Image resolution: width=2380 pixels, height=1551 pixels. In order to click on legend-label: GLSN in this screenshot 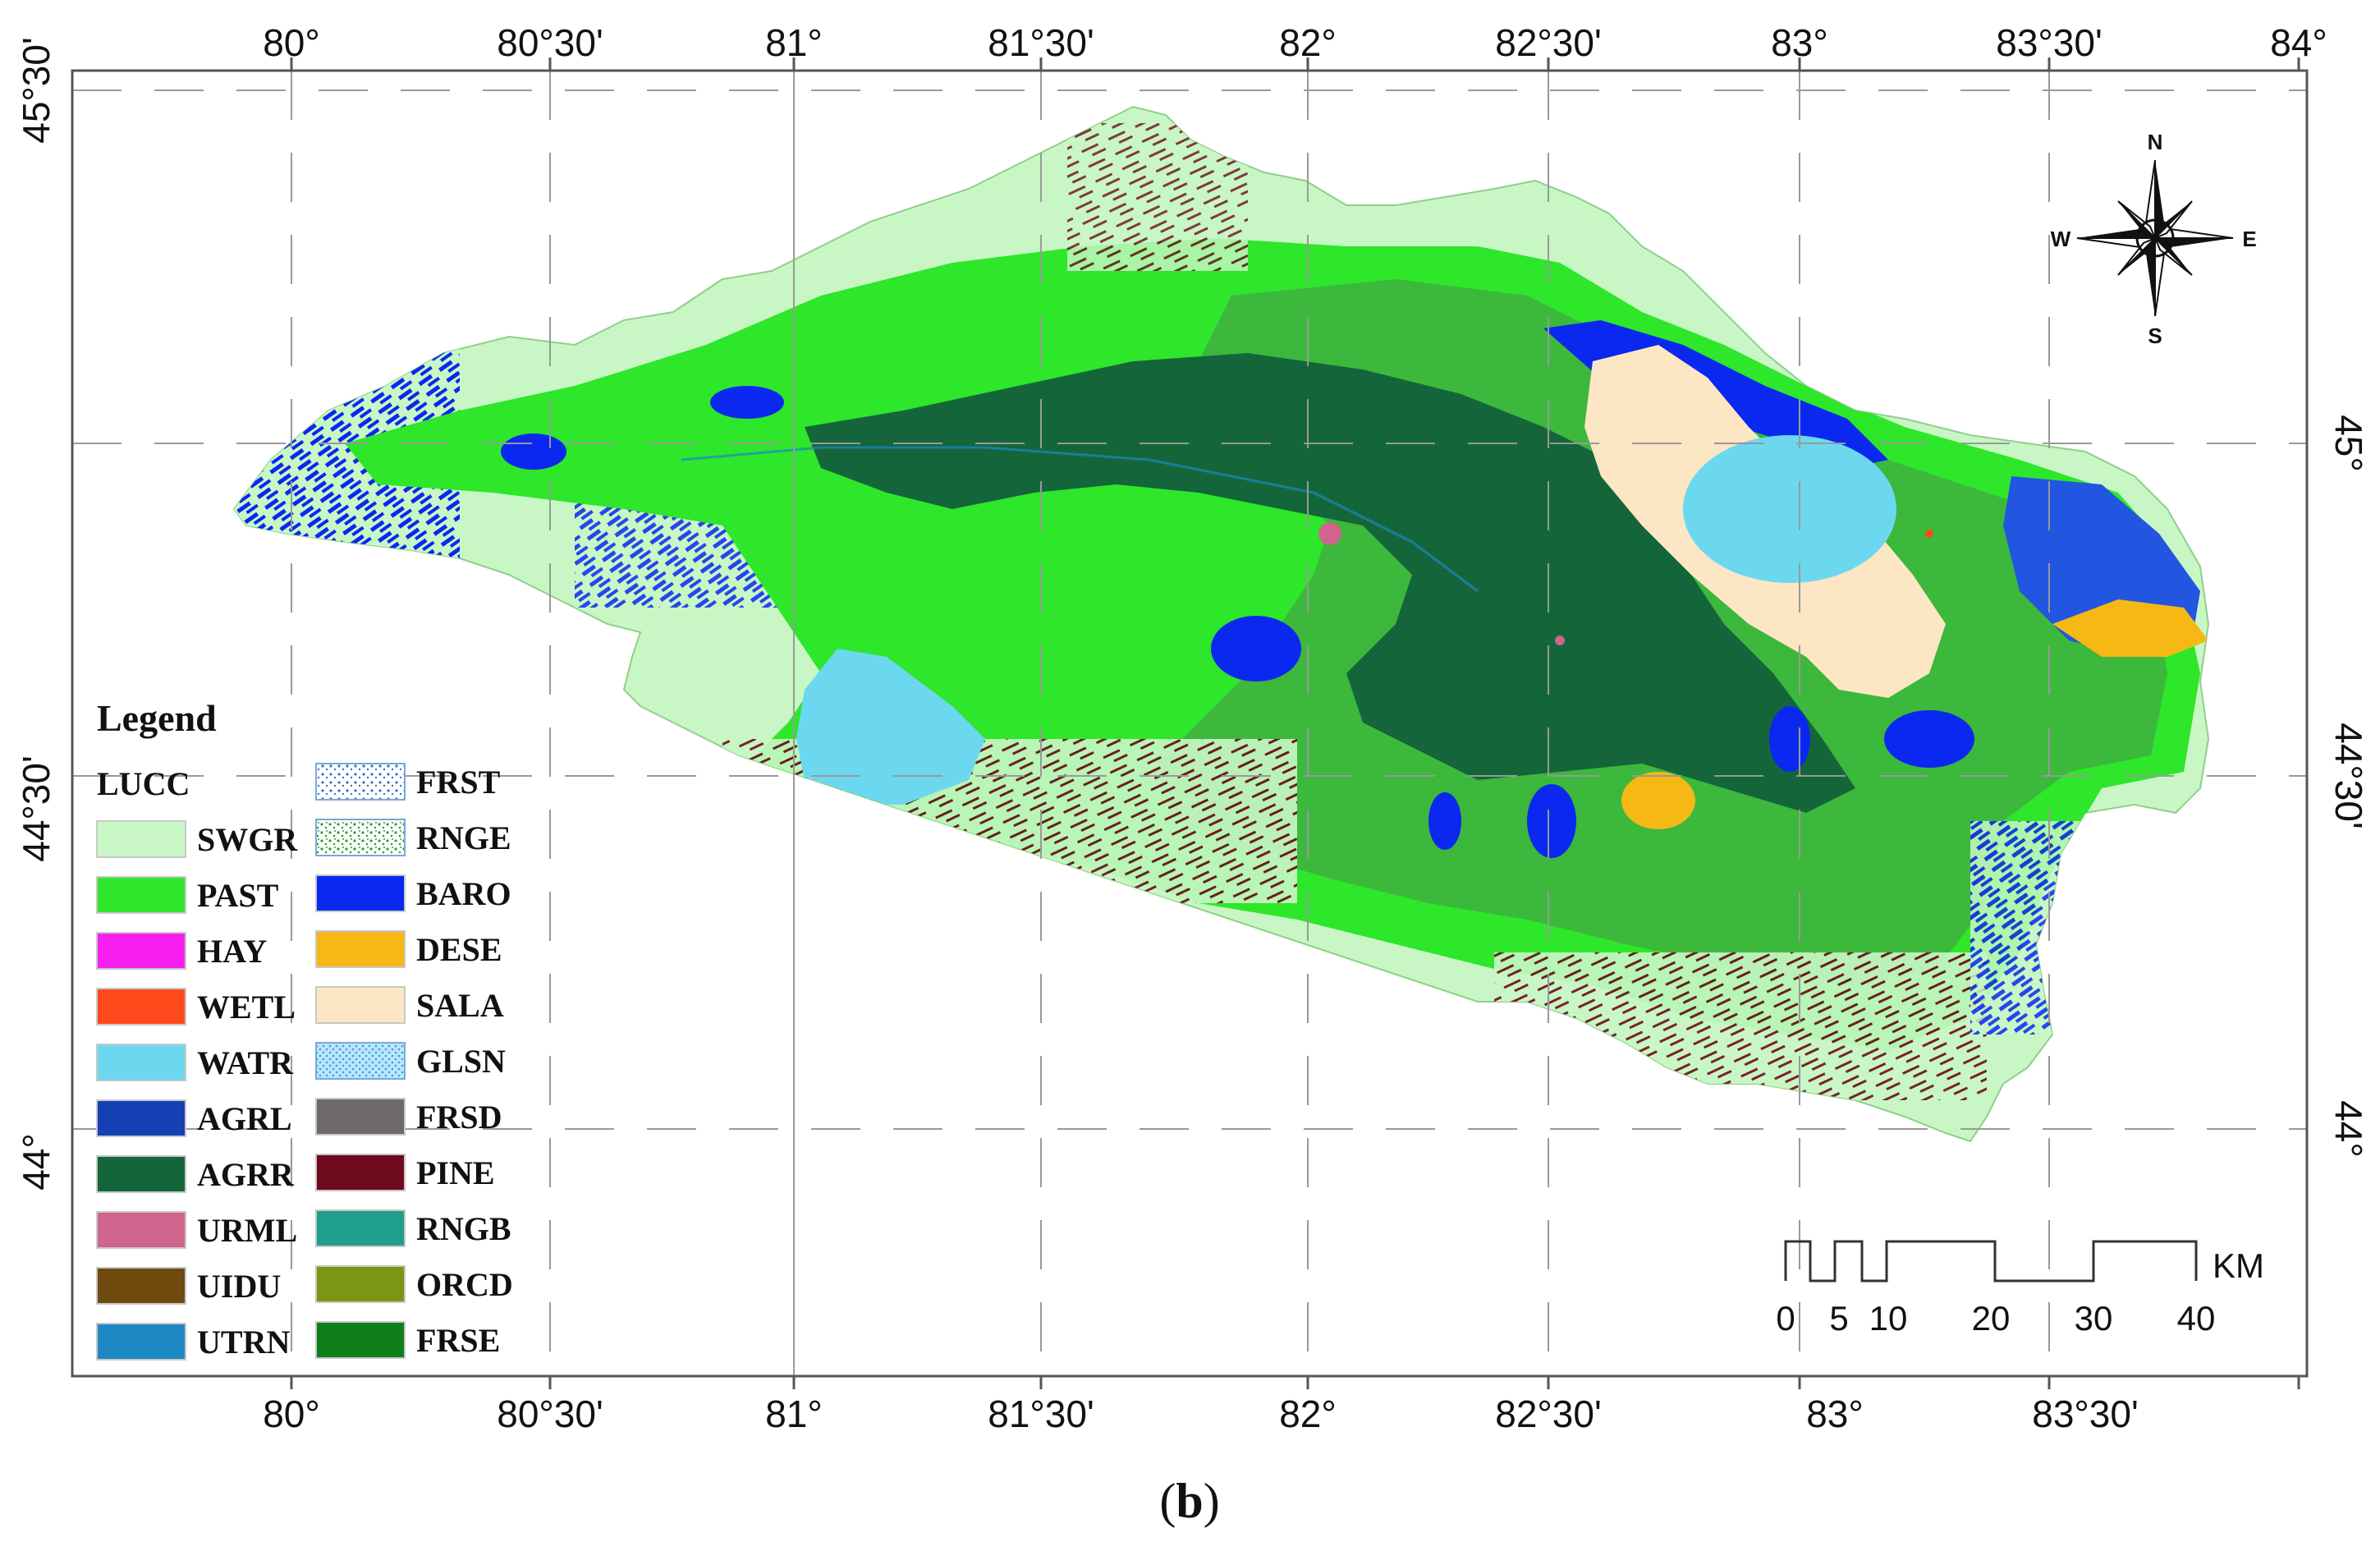, I will do `click(461, 1062)`.